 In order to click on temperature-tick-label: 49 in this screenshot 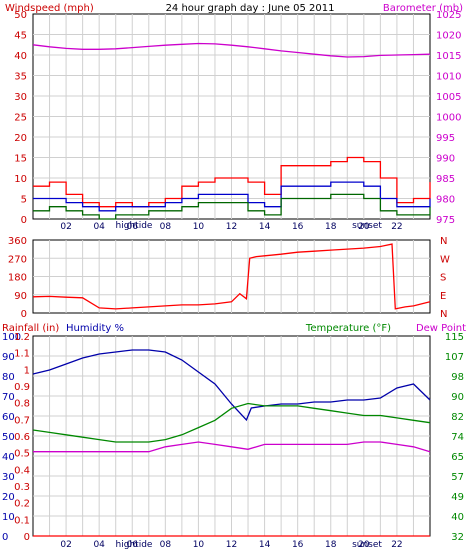, I will do `click(457, 497)`.